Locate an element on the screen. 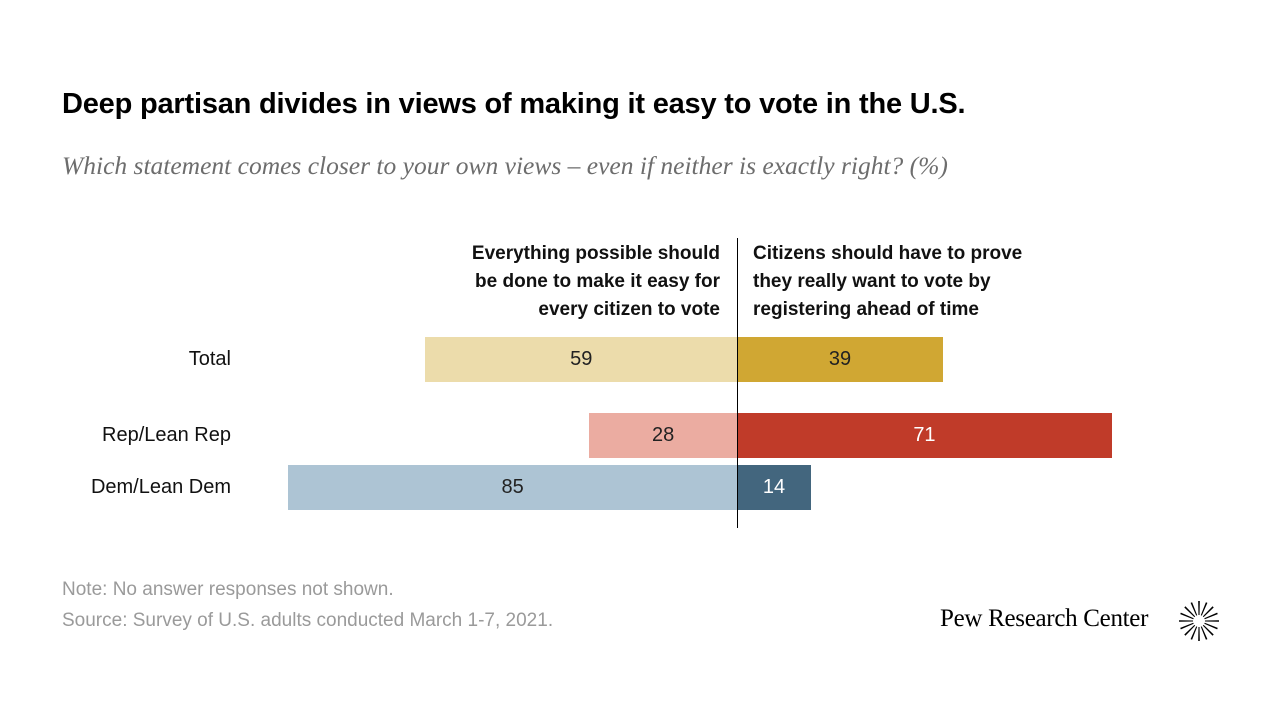  brand-name: Pew Research Center is located at coordinates (1044, 618).